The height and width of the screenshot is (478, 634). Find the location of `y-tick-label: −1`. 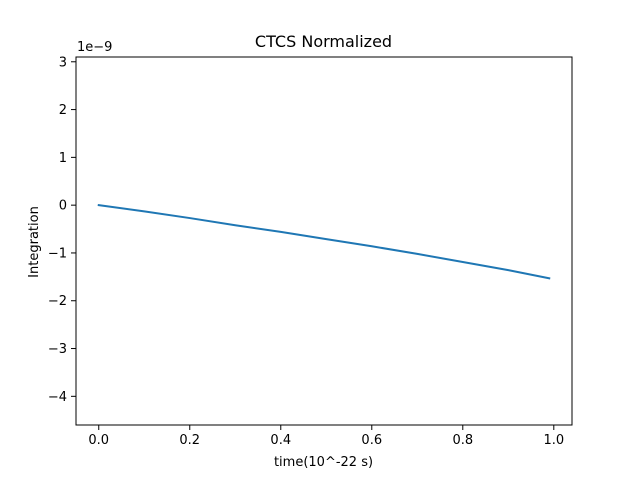

y-tick-label: −1 is located at coordinates (57, 253).